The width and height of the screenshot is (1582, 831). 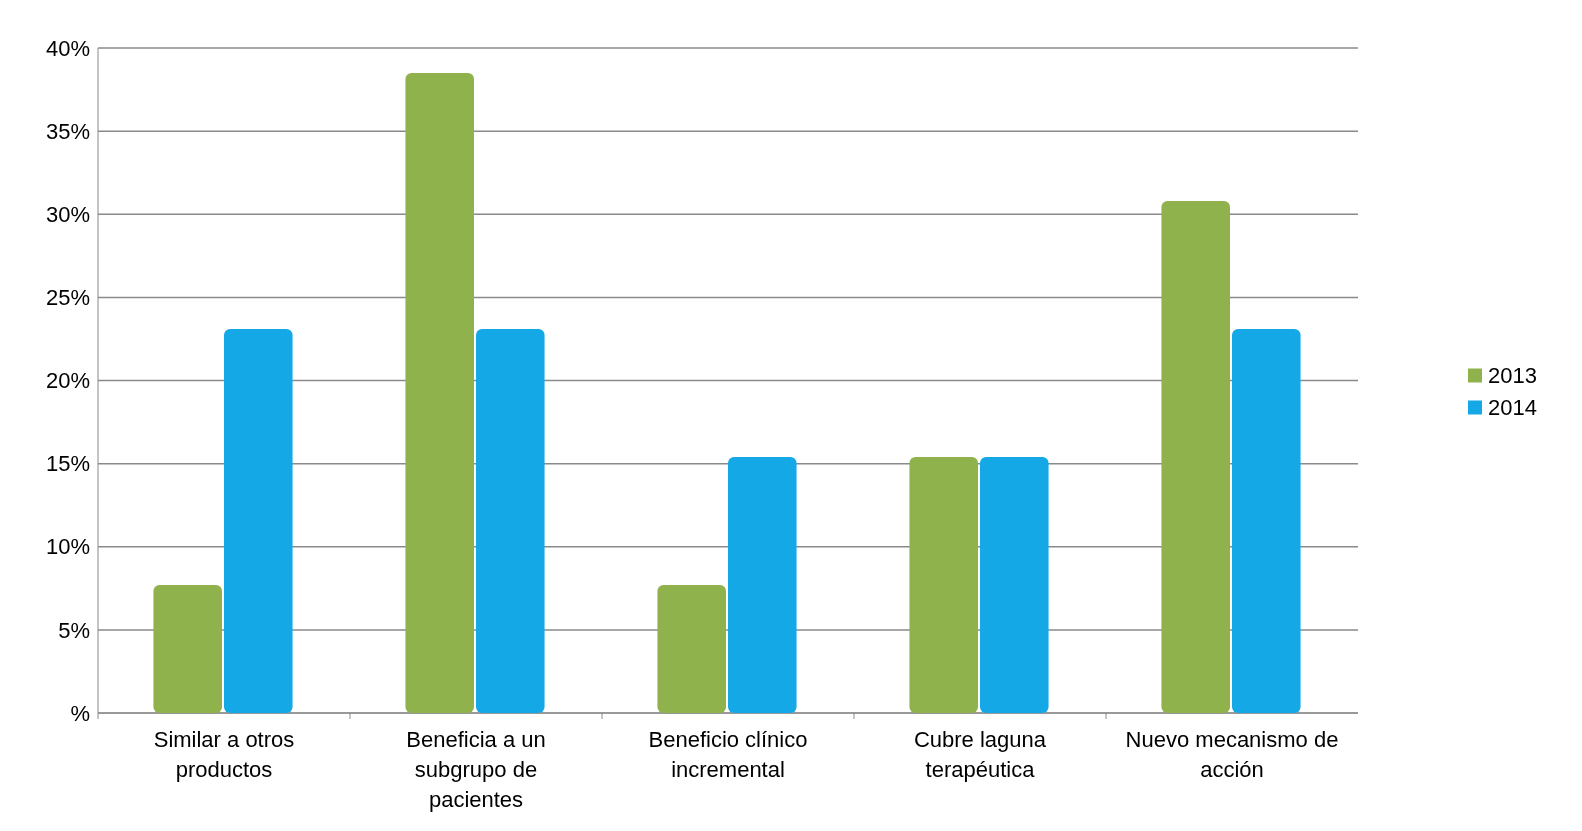 I want to click on y-tick-label: 25%, so click(x=67, y=298).